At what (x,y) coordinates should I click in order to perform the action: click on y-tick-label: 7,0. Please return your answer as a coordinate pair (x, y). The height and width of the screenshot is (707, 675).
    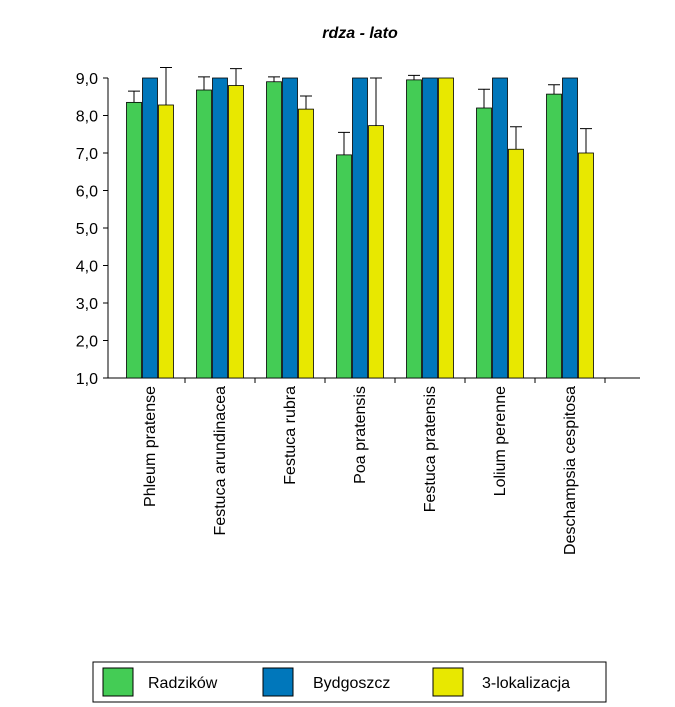
    Looking at the image, I should click on (87, 154).